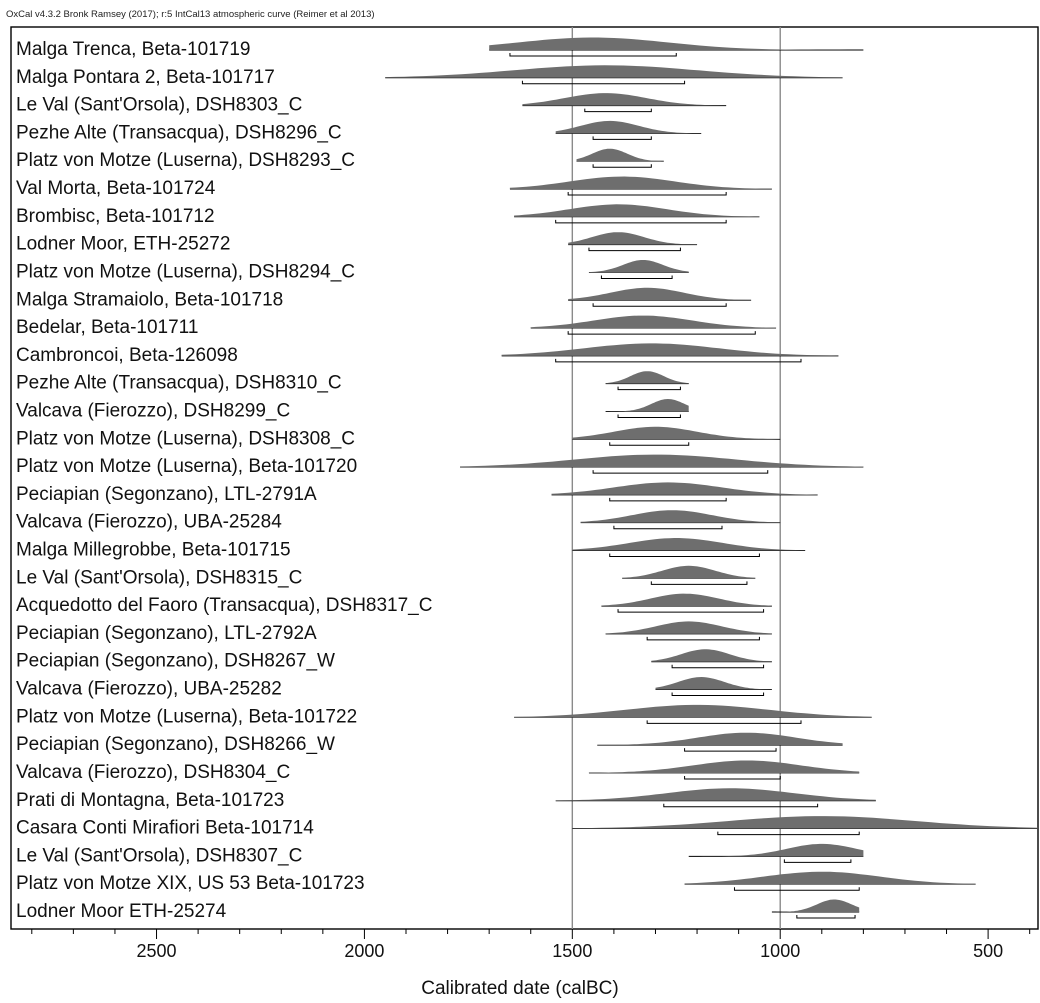 This screenshot has width=1040, height=1003. I want to click on sample-row: Platz von Motze (Luserna), DSH8294_C, so click(352, 271).